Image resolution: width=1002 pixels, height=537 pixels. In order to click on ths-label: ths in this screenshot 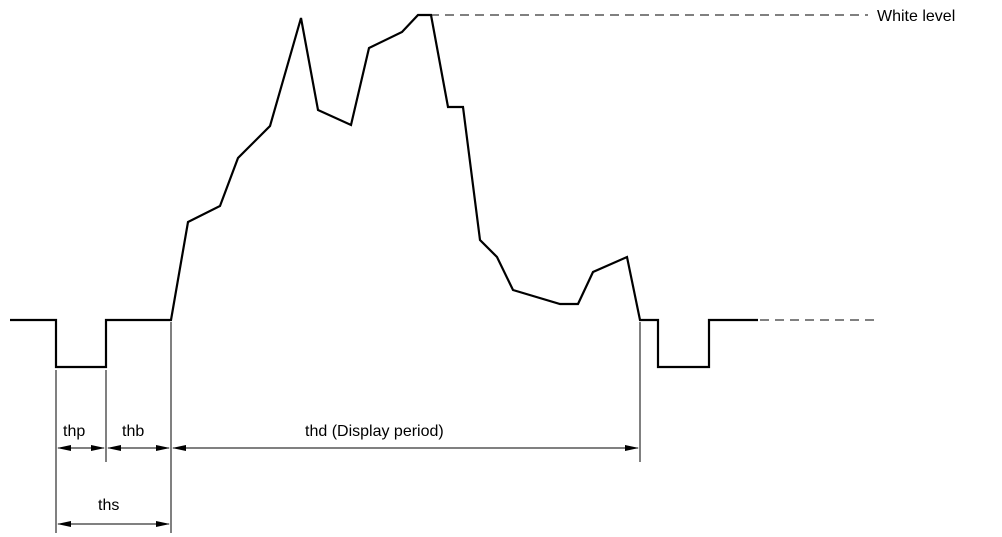, I will do `click(108, 505)`.